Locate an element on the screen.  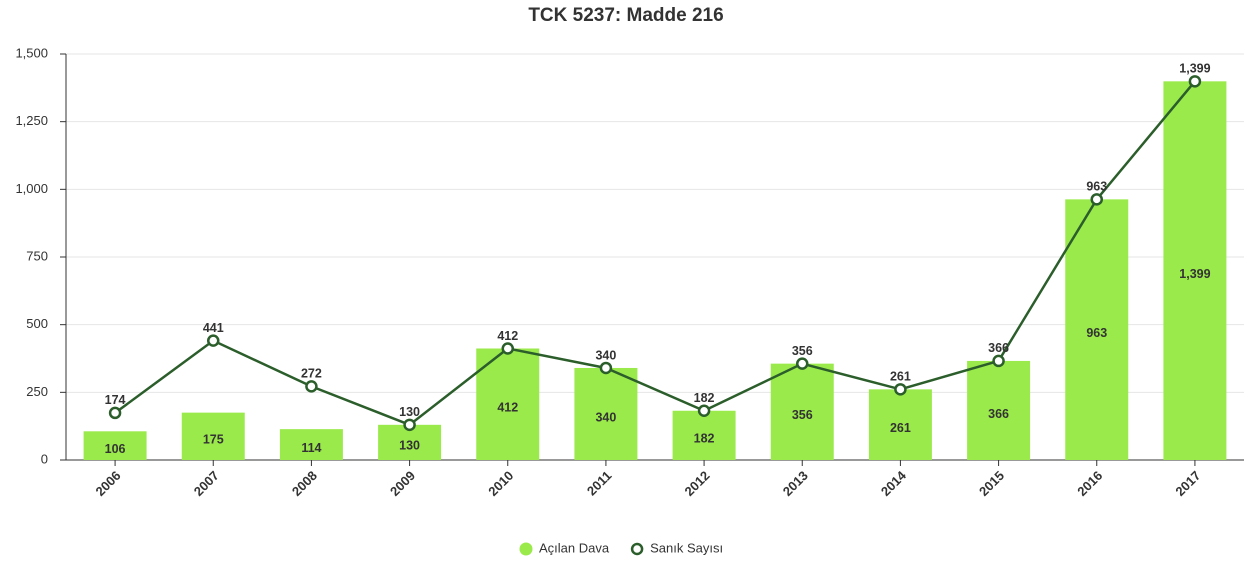
bar-value-label: 412 is located at coordinates (507, 408).